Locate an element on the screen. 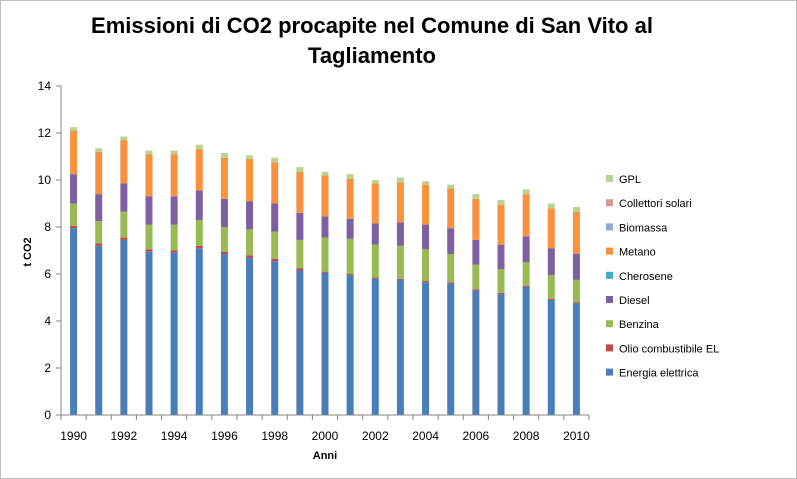 The image size is (797, 479). x-axis-label: Anni is located at coordinates (325, 456).